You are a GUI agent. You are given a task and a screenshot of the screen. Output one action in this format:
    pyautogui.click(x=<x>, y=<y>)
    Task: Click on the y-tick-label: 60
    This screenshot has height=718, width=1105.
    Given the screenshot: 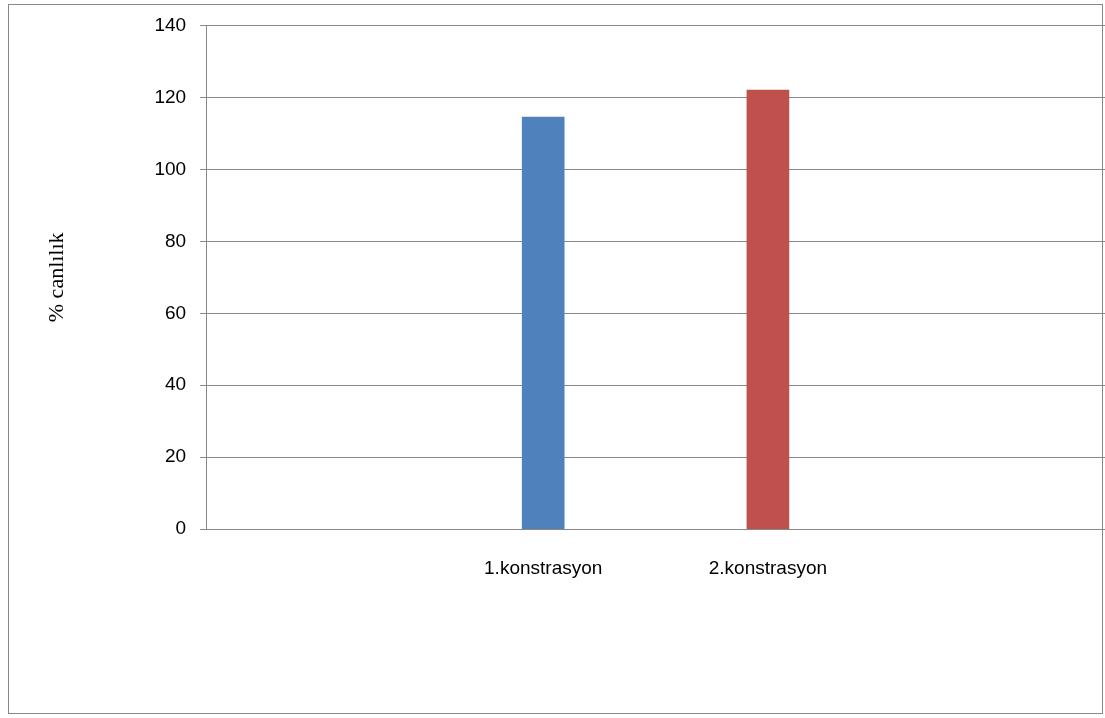 What is the action you would take?
    pyautogui.click(x=175, y=312)
    